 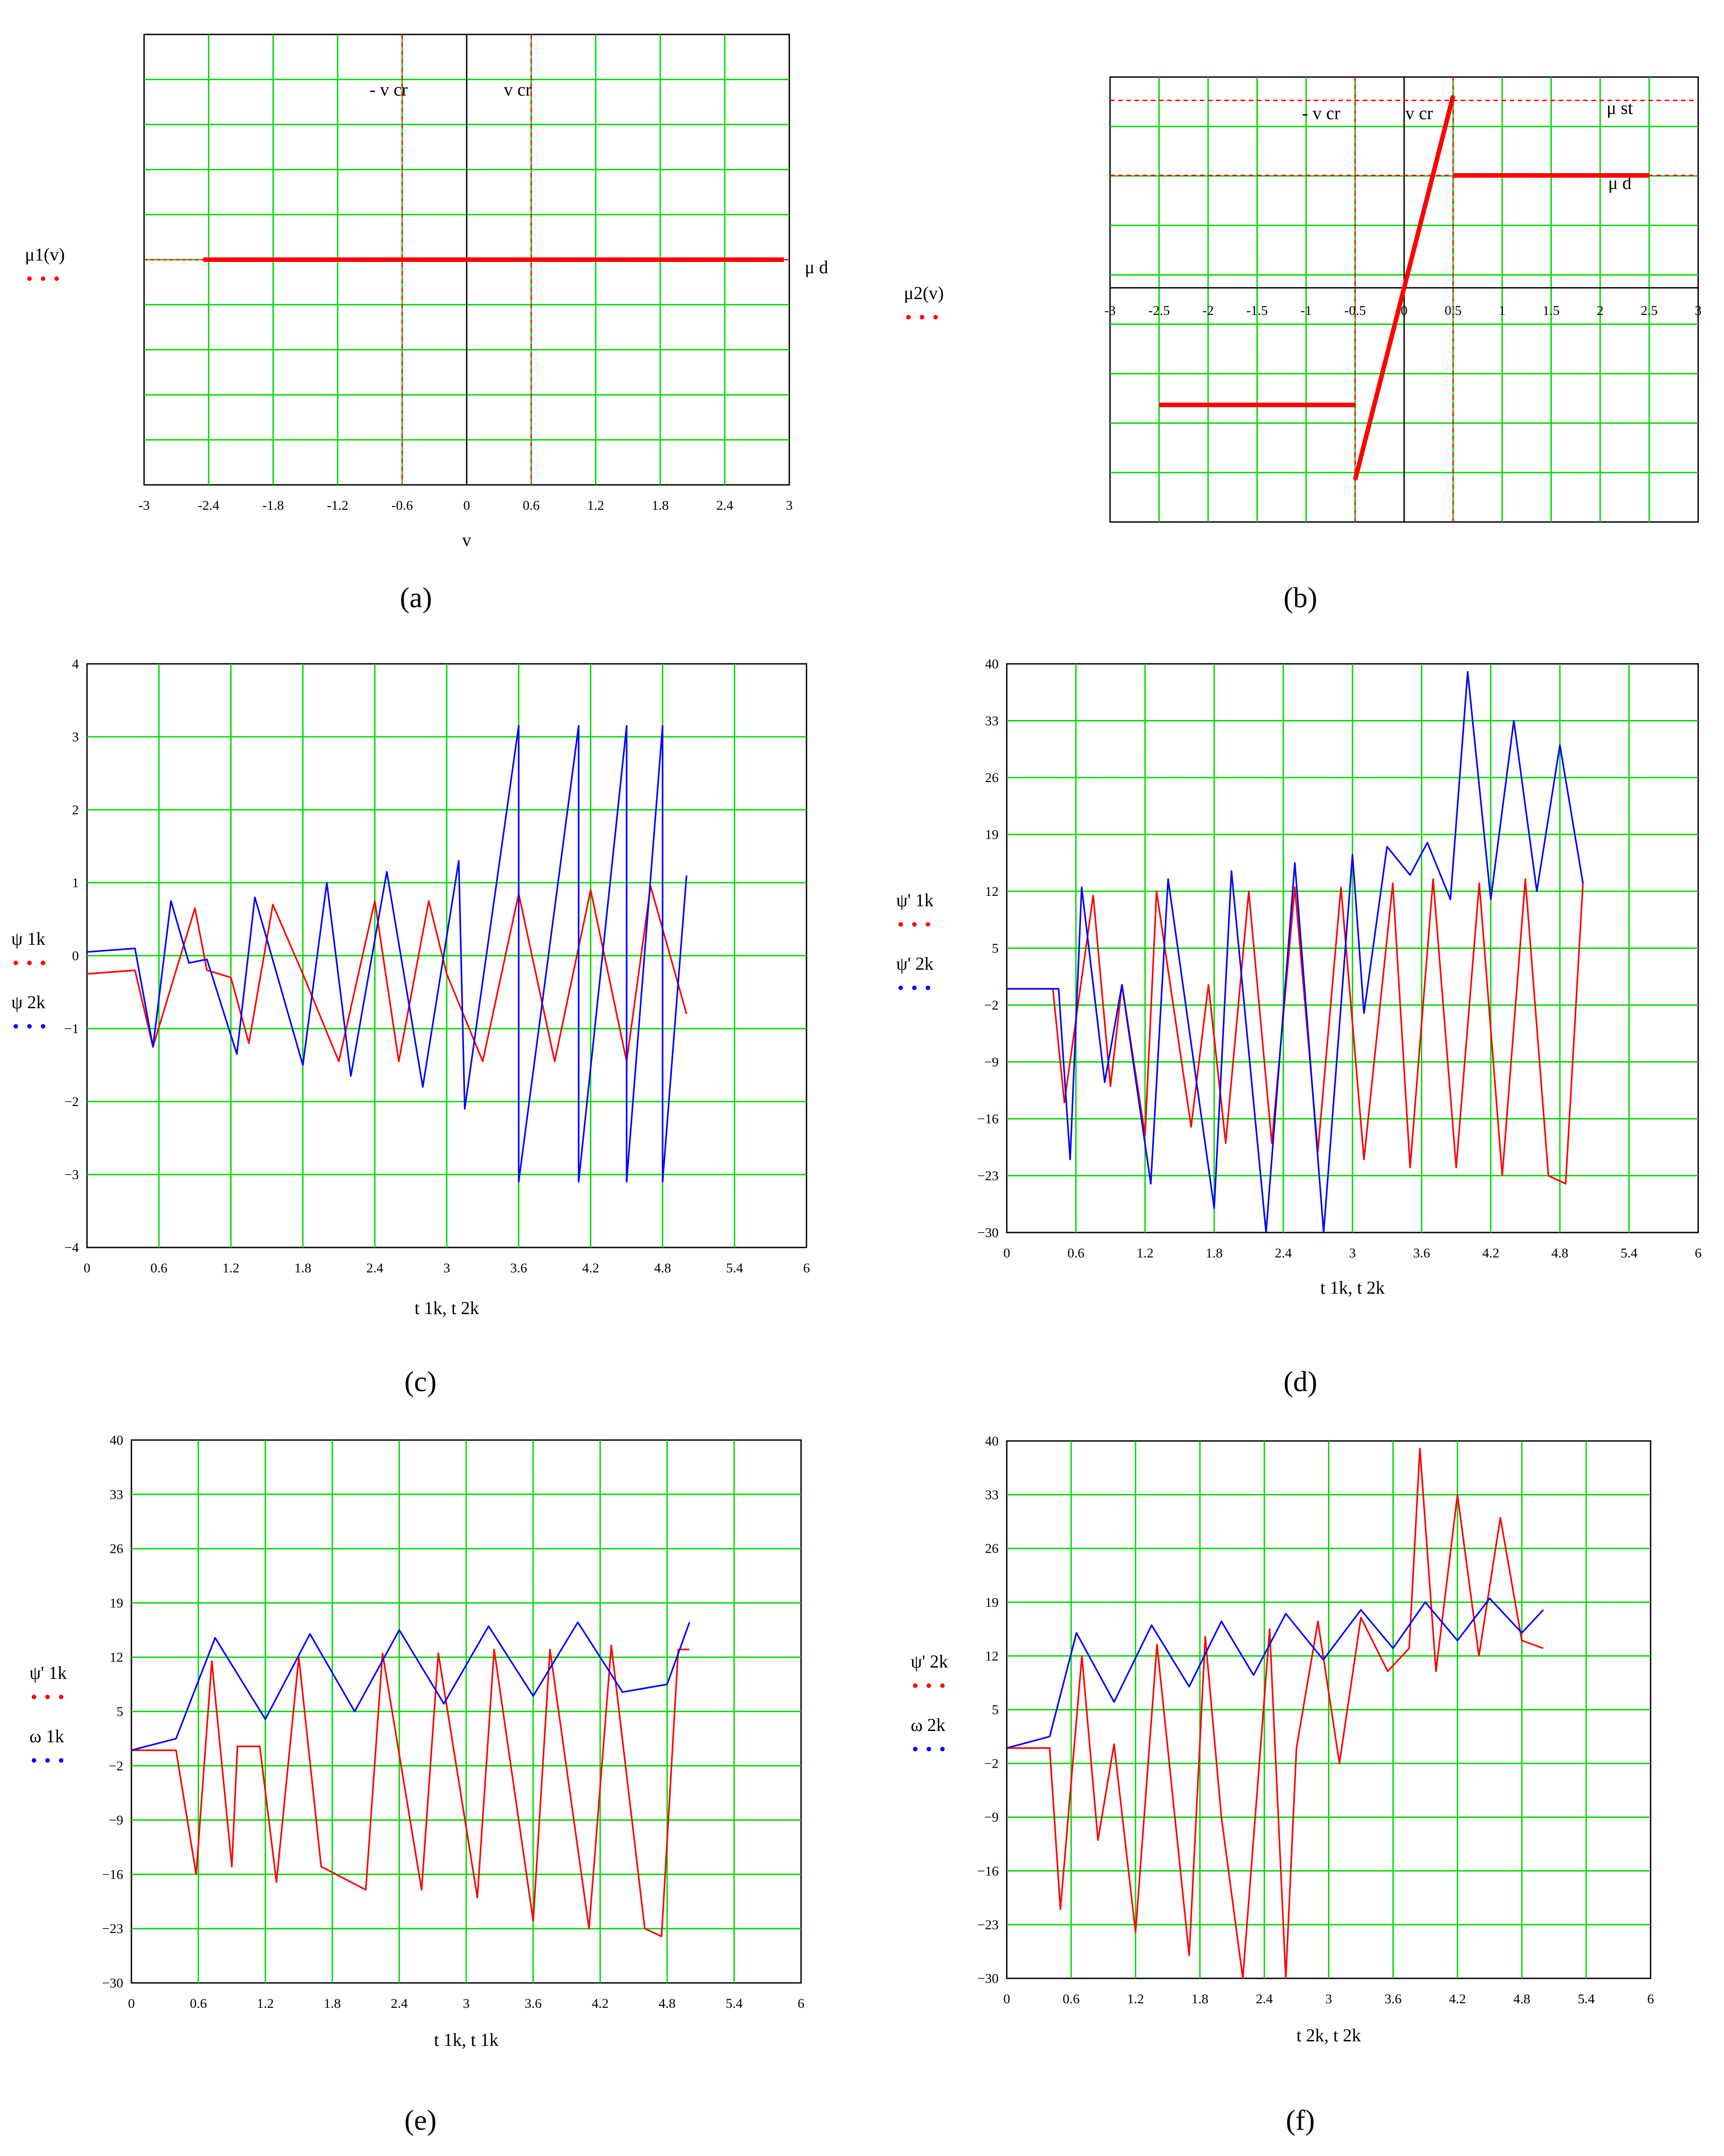 What do you see at coordinates (517, 89) in the screenshot?
I see `reference-label: v cr` at bounding box center [517, 89].